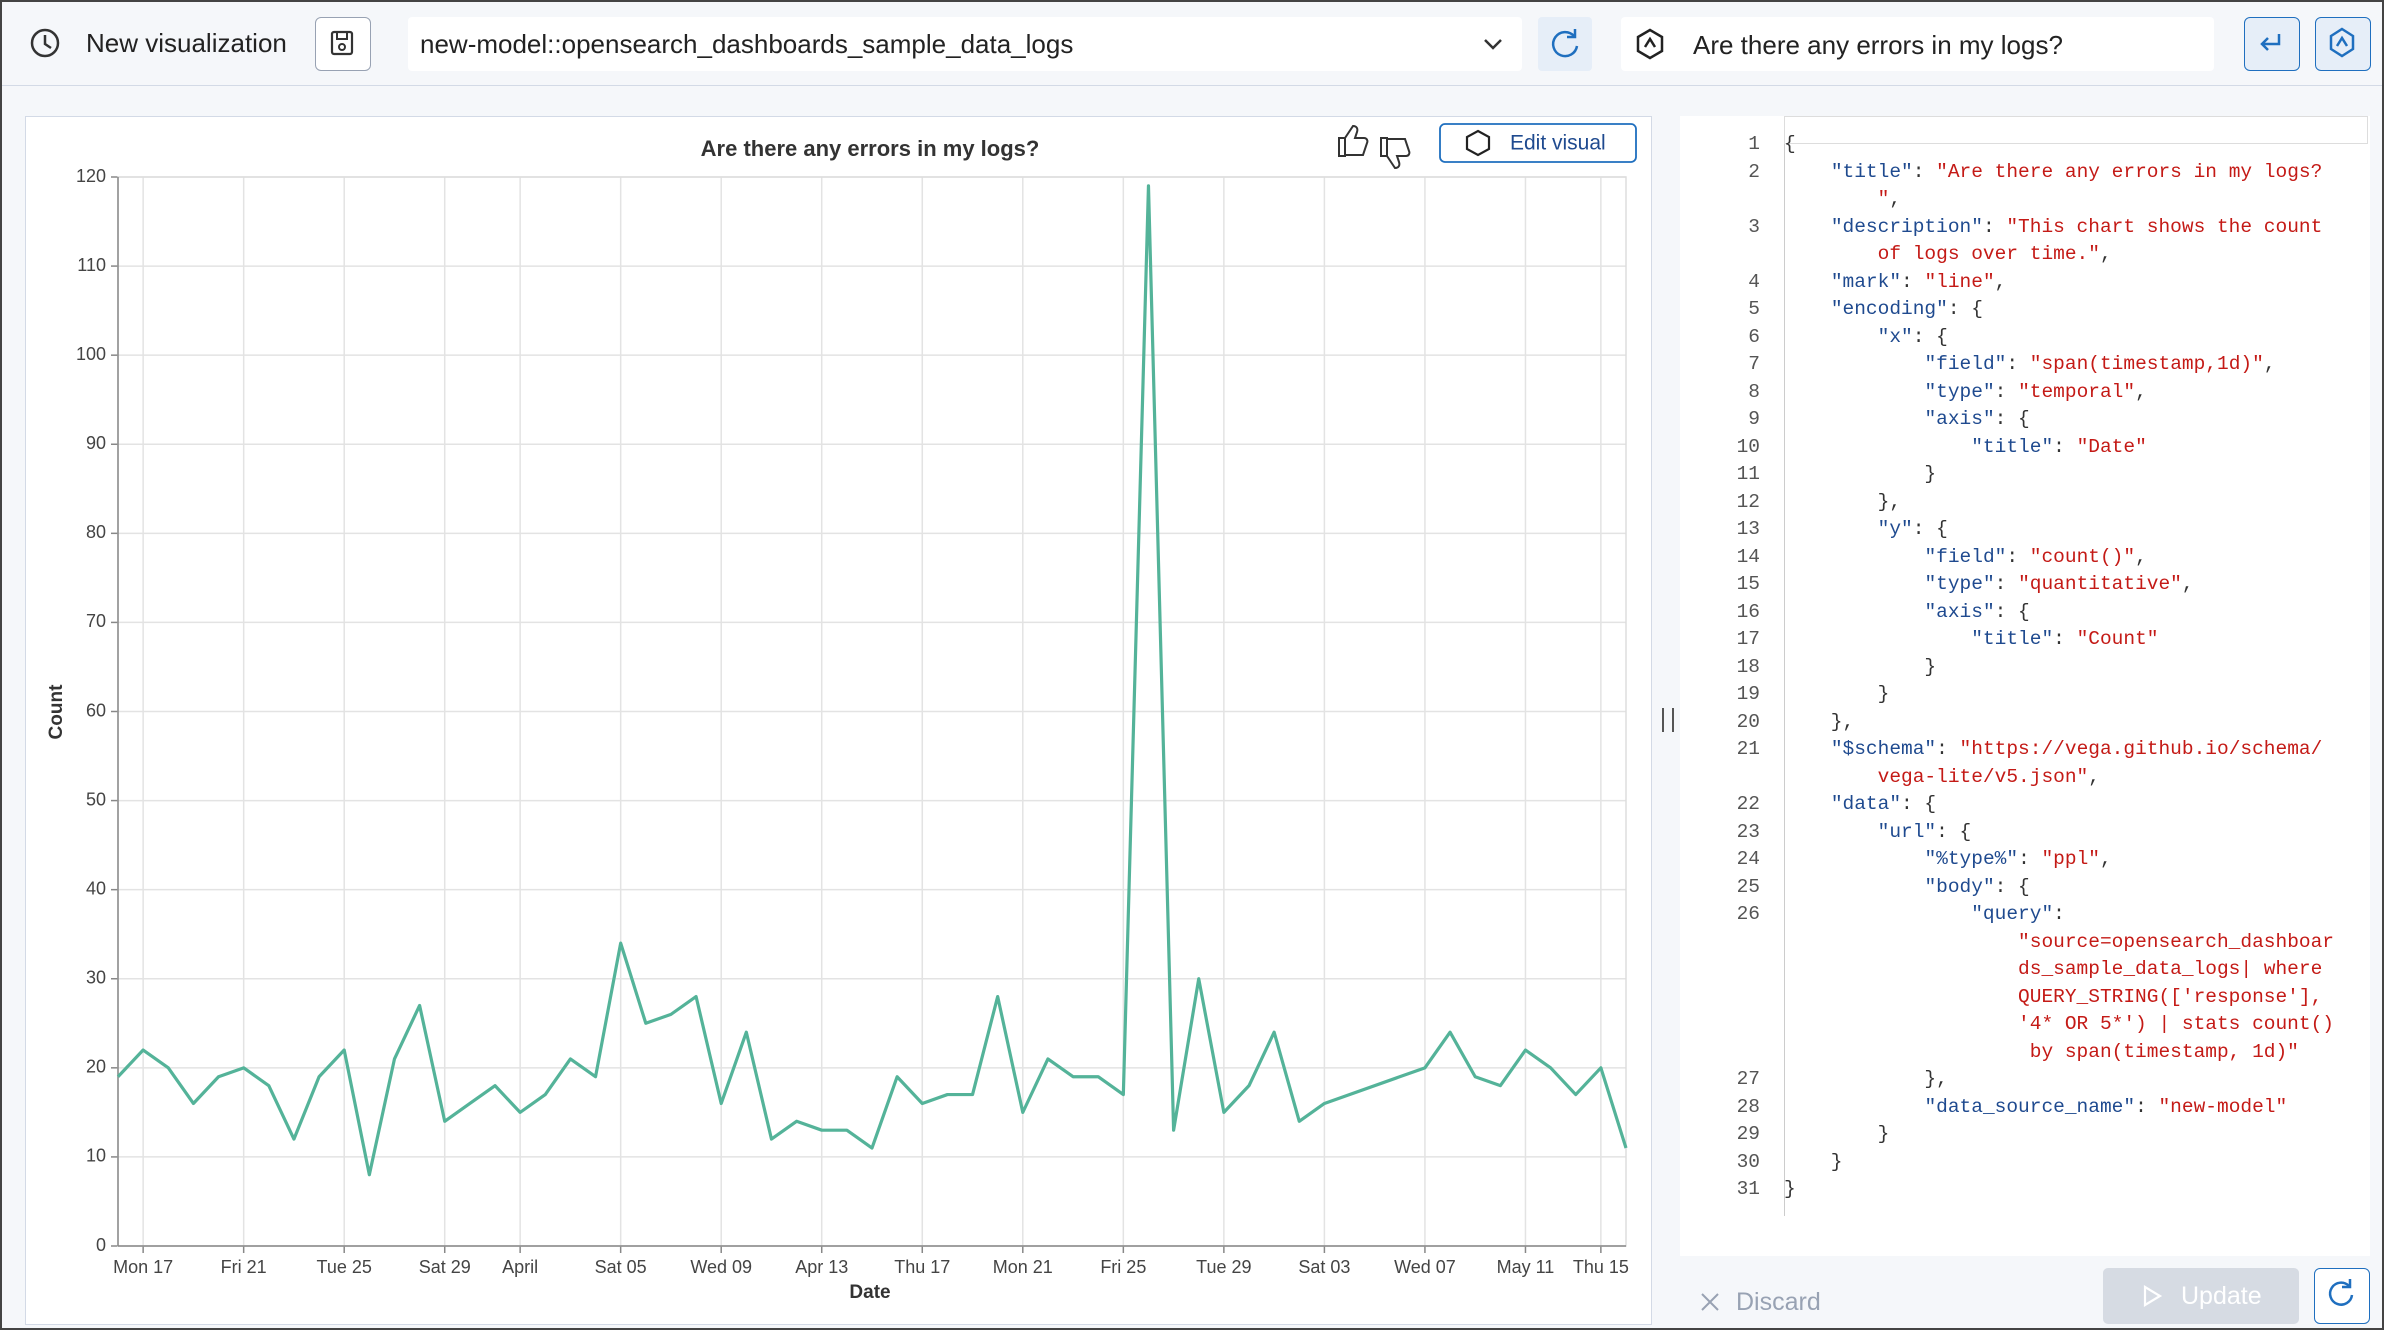  I want to click on x-tick-label: Sat 29, so click(445, 1267).